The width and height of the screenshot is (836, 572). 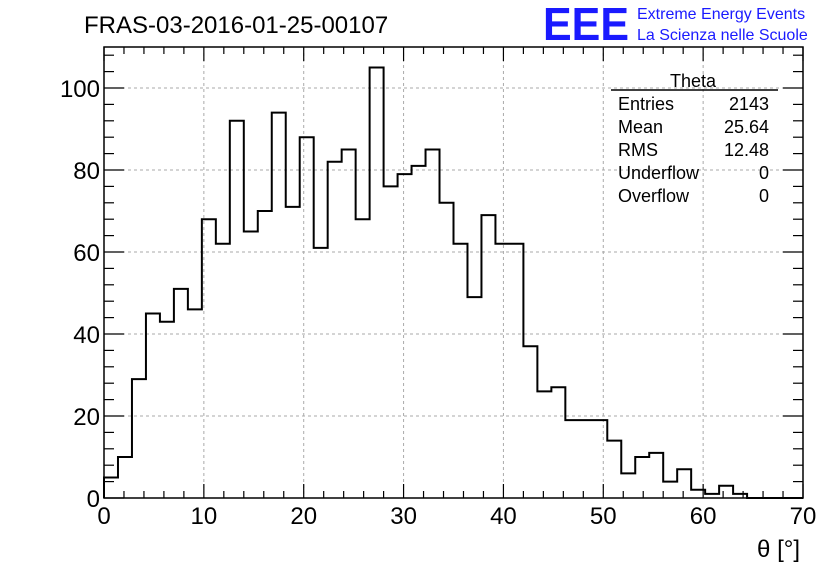 What do you see at coordinates (103, 516) in the screenshot?
I see `x-tick-label: 0` at bounding box center [103, 516].